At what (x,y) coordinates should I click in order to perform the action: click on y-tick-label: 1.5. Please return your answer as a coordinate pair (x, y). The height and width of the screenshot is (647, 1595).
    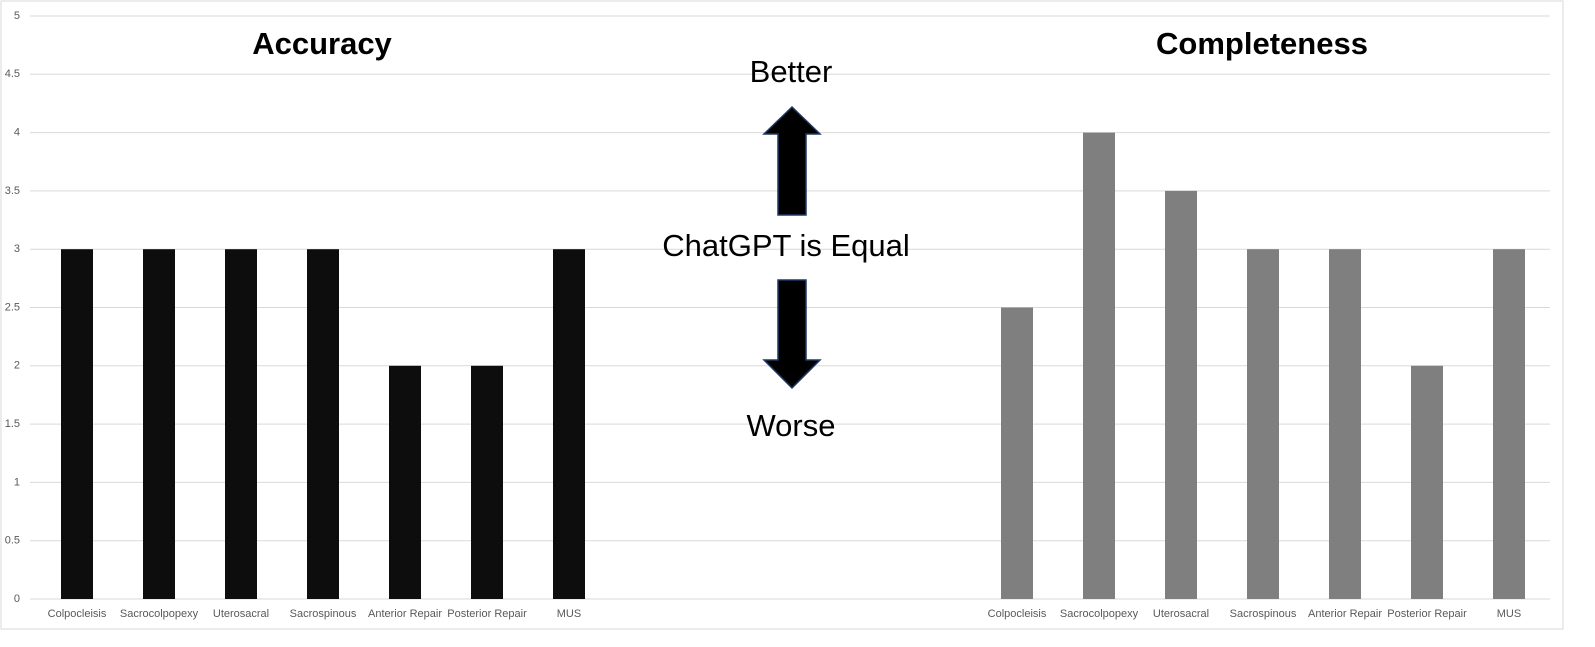
    Looking at the image, I should click on (12, 424).